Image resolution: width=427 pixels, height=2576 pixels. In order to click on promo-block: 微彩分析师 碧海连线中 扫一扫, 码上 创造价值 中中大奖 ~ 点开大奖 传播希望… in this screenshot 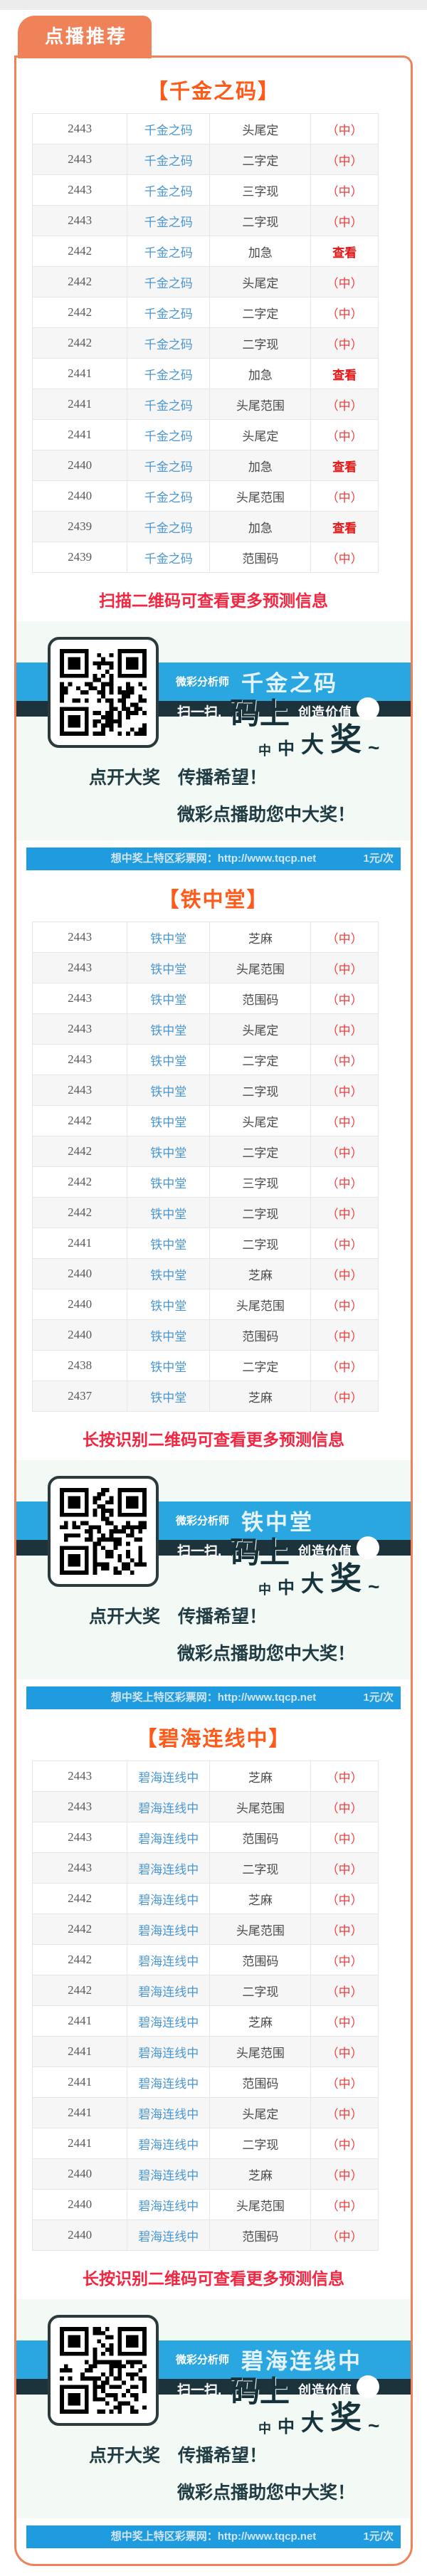, I will do `click(213, 2408)`.